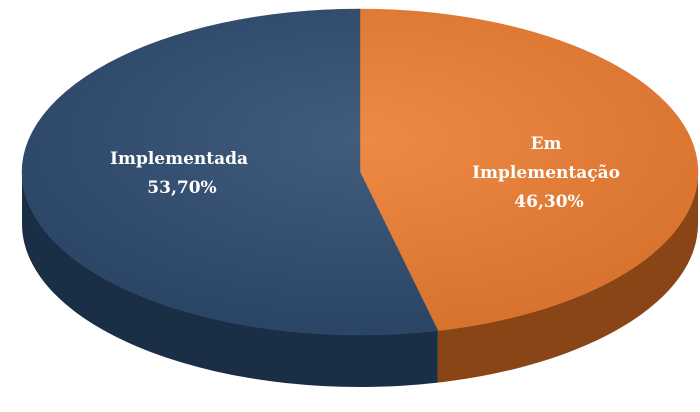 The width and height of the screenshot is (700, 412). What do you see at coordinates (182, 173) in the screenshot?
I see `slice-label-implementada: Implementada 53,70%` at bounding box center [182, 173].